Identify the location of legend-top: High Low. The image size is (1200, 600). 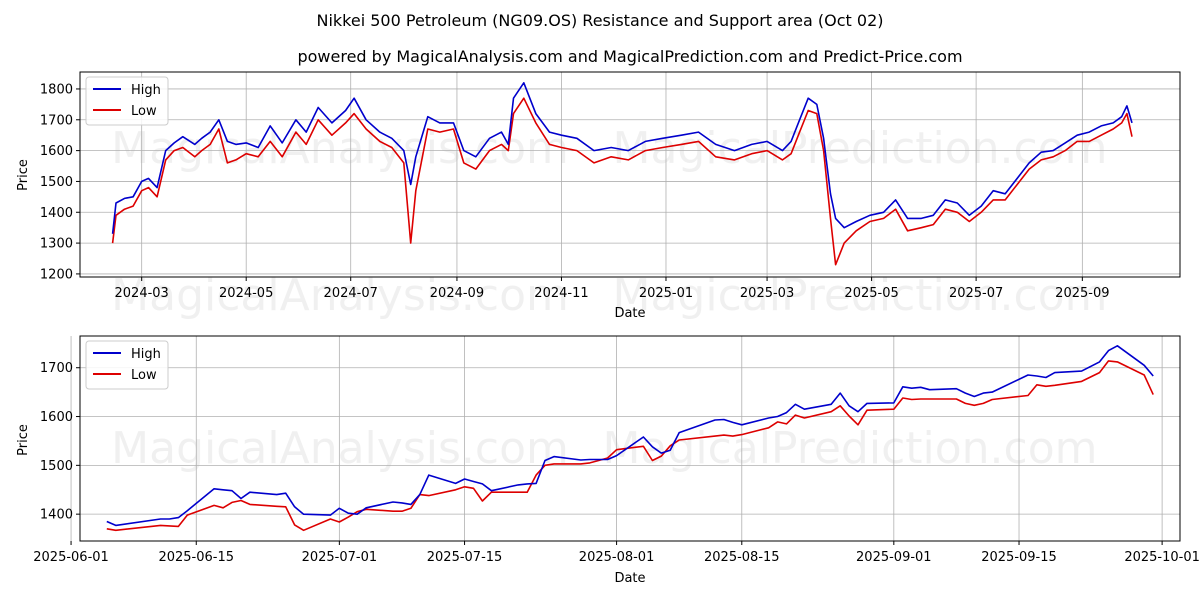
(127, 101).